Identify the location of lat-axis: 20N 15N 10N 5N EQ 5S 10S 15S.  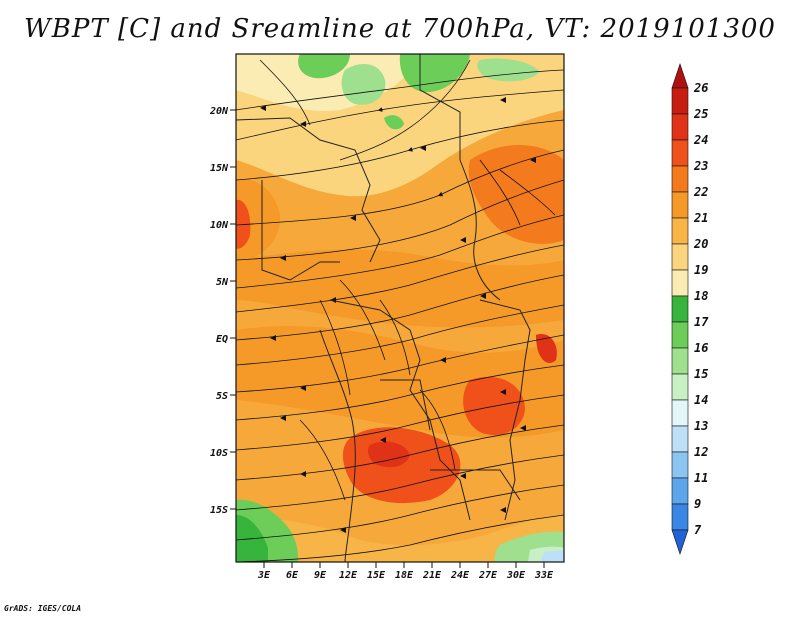
(222, 311).